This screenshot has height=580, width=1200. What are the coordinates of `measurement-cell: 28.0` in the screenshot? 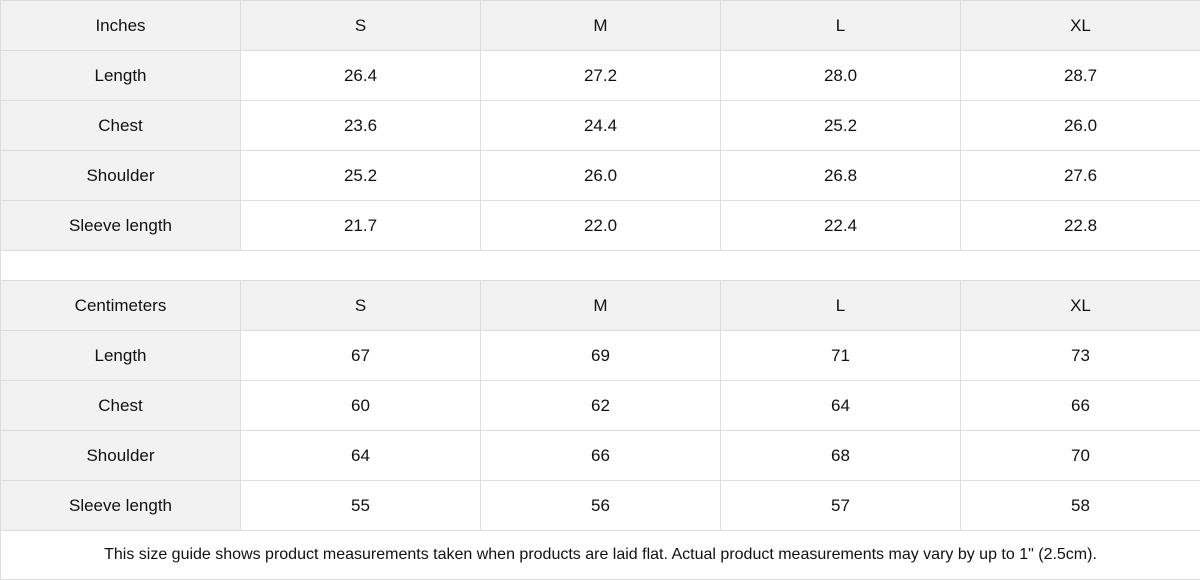 It's located at (840, 75).